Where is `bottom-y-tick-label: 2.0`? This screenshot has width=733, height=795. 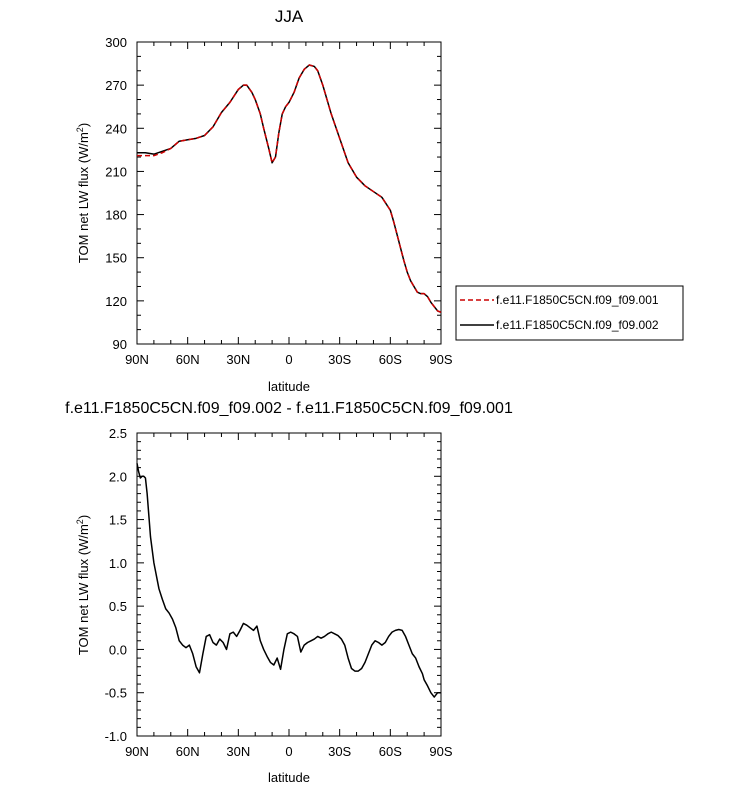
bottom-y-tick-label: 2.0 is located at coordinates (118, 476).